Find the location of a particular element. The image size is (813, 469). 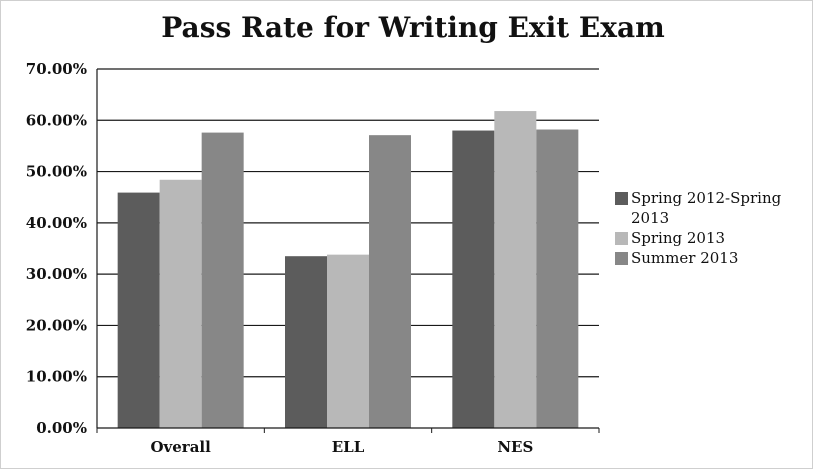

y-tick-label: 10.00% is located at coordinates (56, 377).